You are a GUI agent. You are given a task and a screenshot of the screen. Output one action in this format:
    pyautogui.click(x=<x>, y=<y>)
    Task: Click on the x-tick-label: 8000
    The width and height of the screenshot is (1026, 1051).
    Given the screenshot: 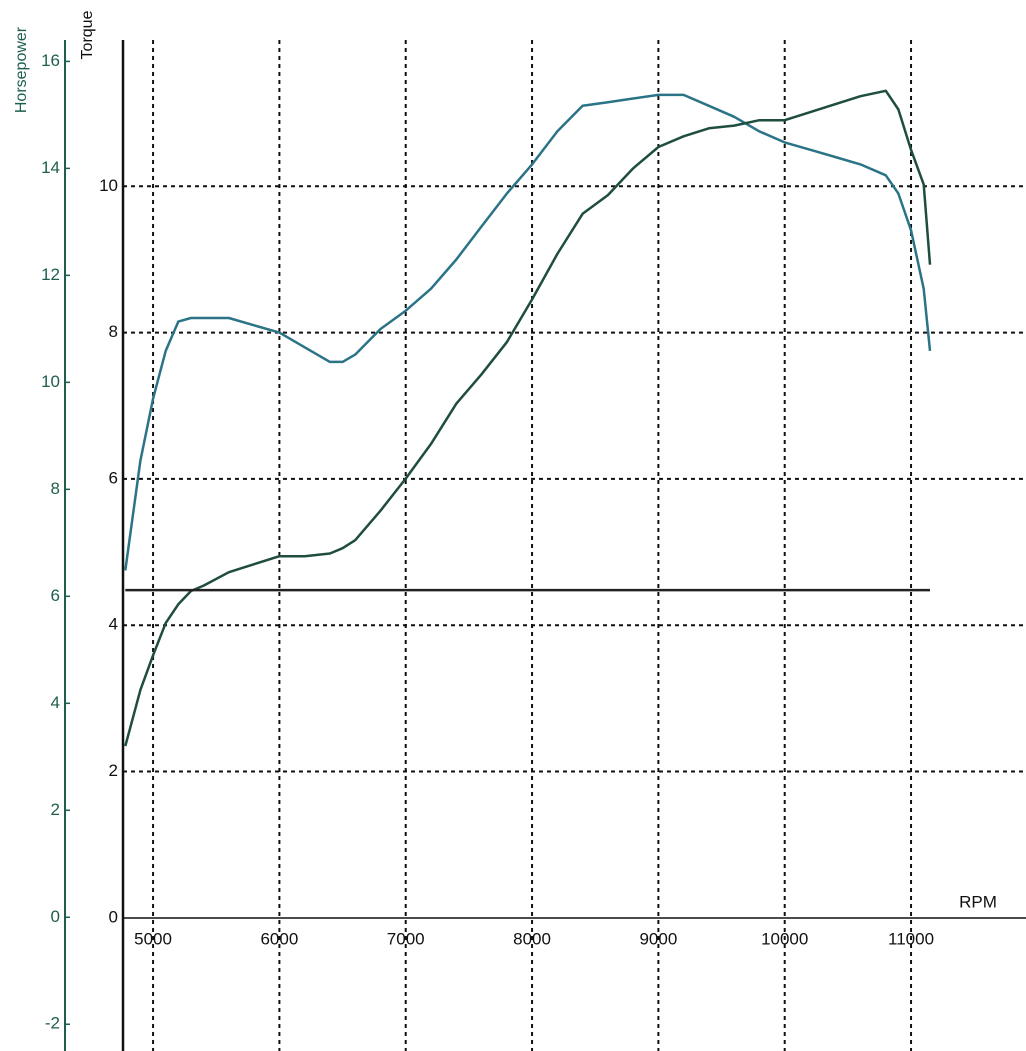 What is the action you would take?
    pyautogui.click(x=532, y=938)
    